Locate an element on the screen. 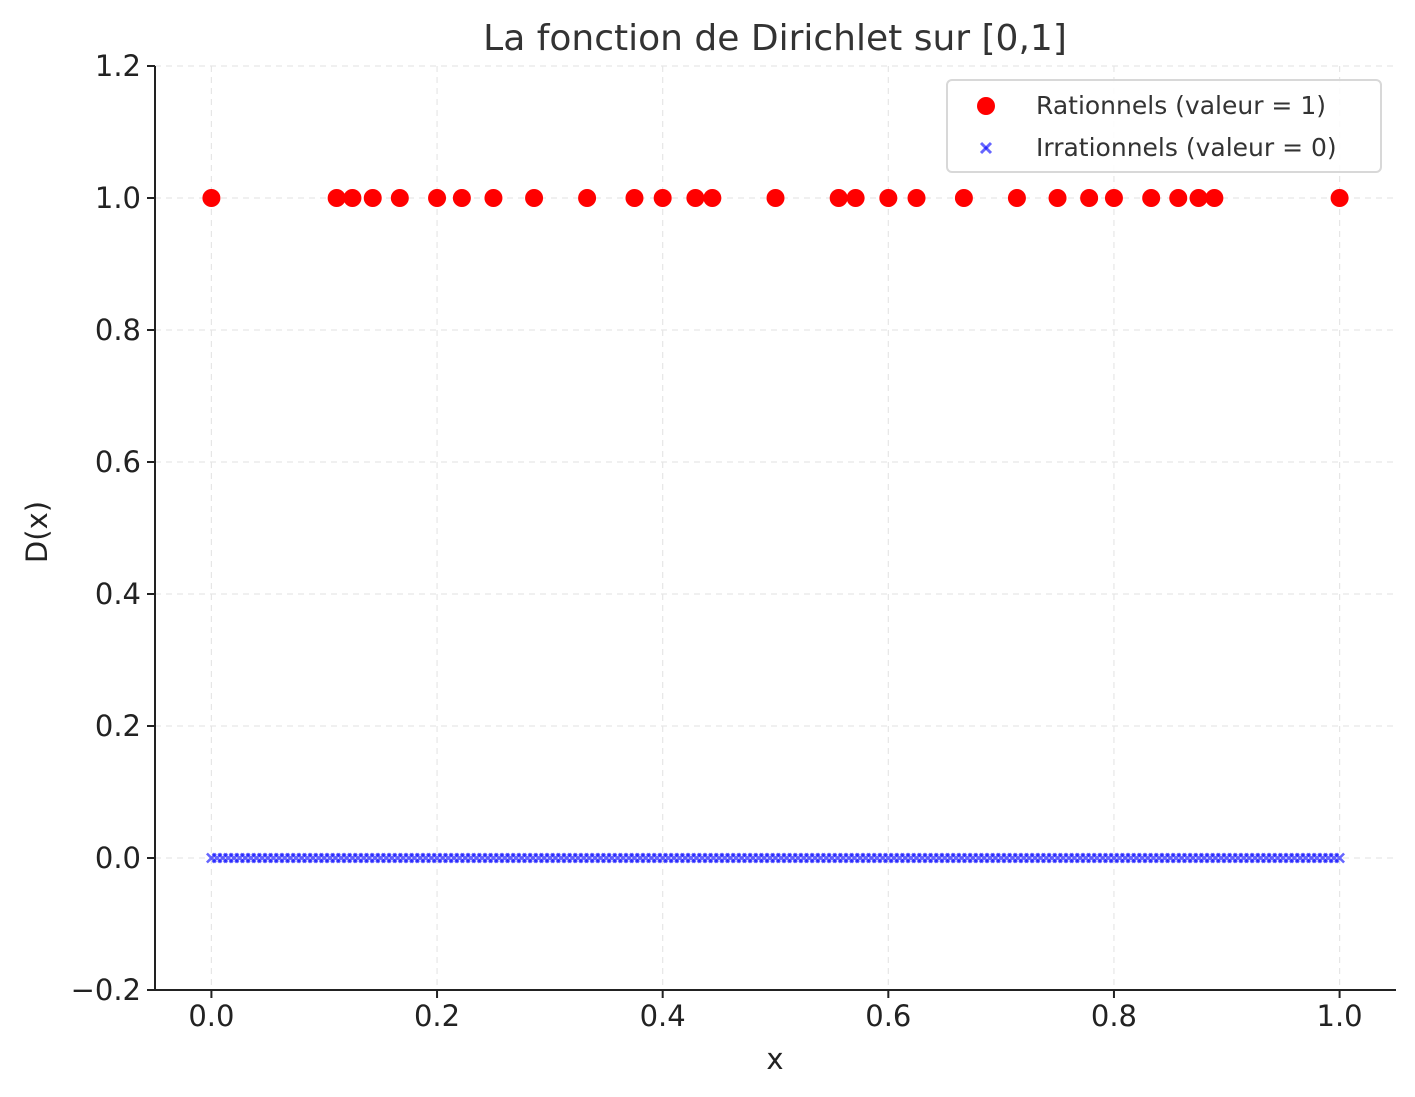 Image resolution: width=1415 pixels, height=1097 pixels. y-tick-label: 1.2 is located at coordinates (118, 66).